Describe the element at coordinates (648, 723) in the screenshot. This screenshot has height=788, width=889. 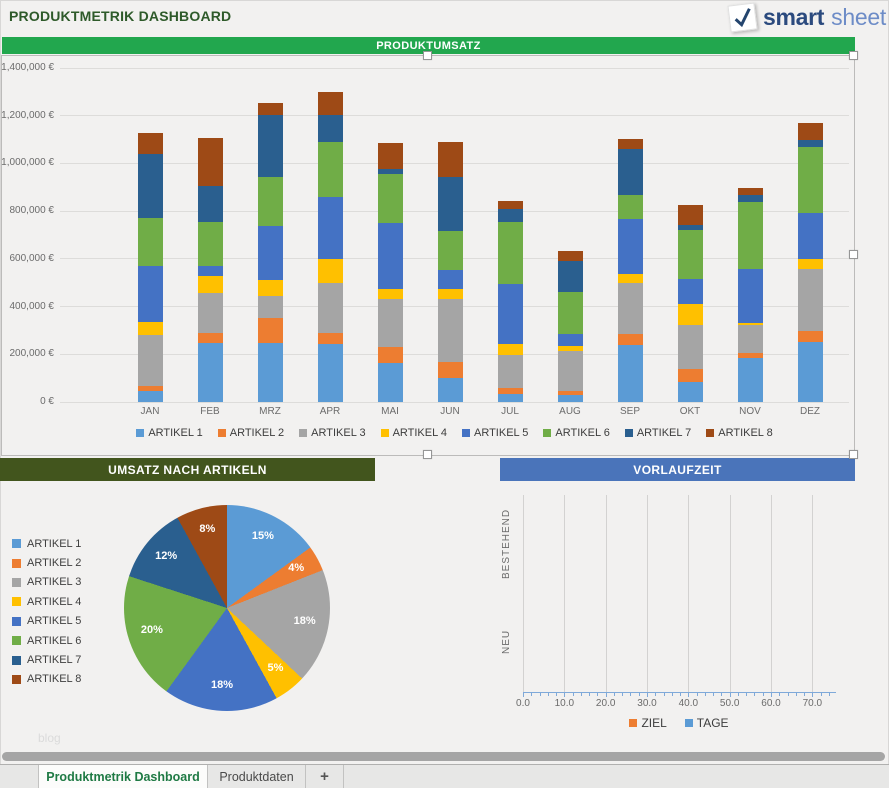
I see `legend-item: ZIEL` at that location.